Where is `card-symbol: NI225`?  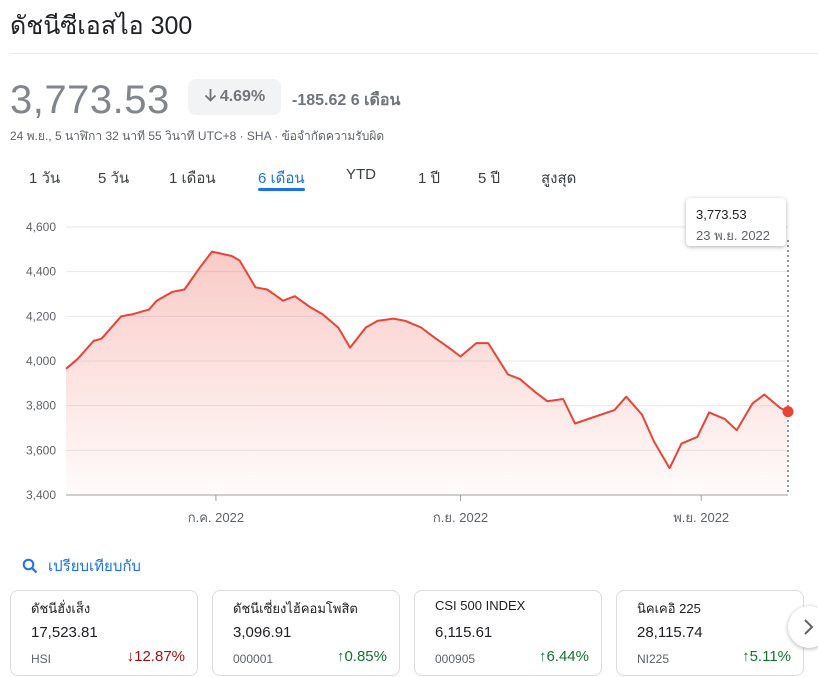
card-symbol: NI225 is located at coordinates (653, 659).